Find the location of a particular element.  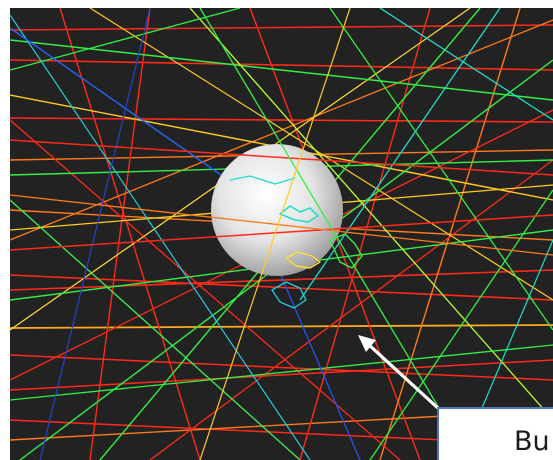

callout-label: Bu is located at coordinates (532, 441).